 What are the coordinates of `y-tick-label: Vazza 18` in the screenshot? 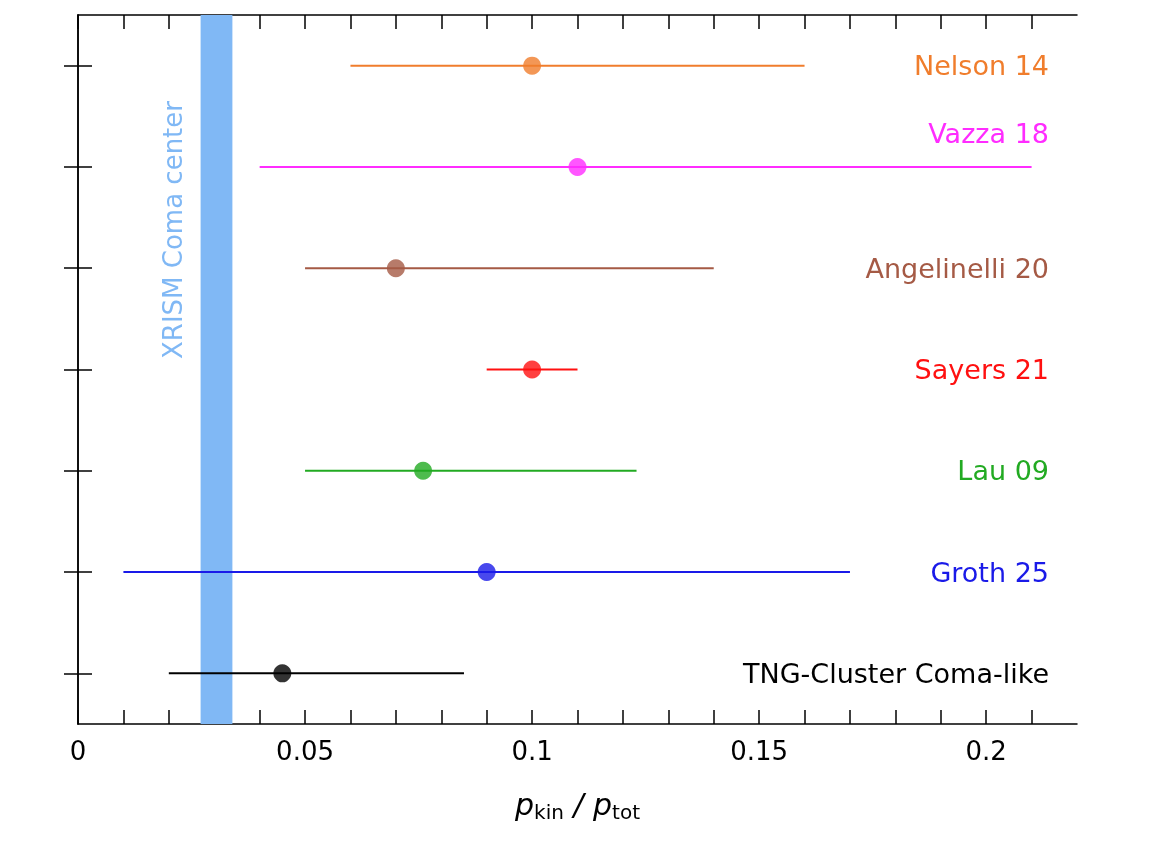 It's located at (988, 134).